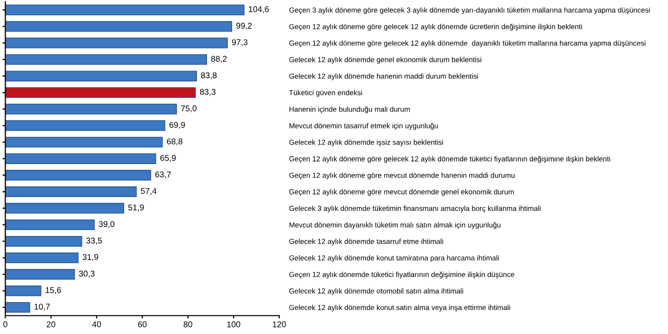  Describe the element at coordinates (188, 324) in the screenshot. I see `x-tick-label: 80` at that location.